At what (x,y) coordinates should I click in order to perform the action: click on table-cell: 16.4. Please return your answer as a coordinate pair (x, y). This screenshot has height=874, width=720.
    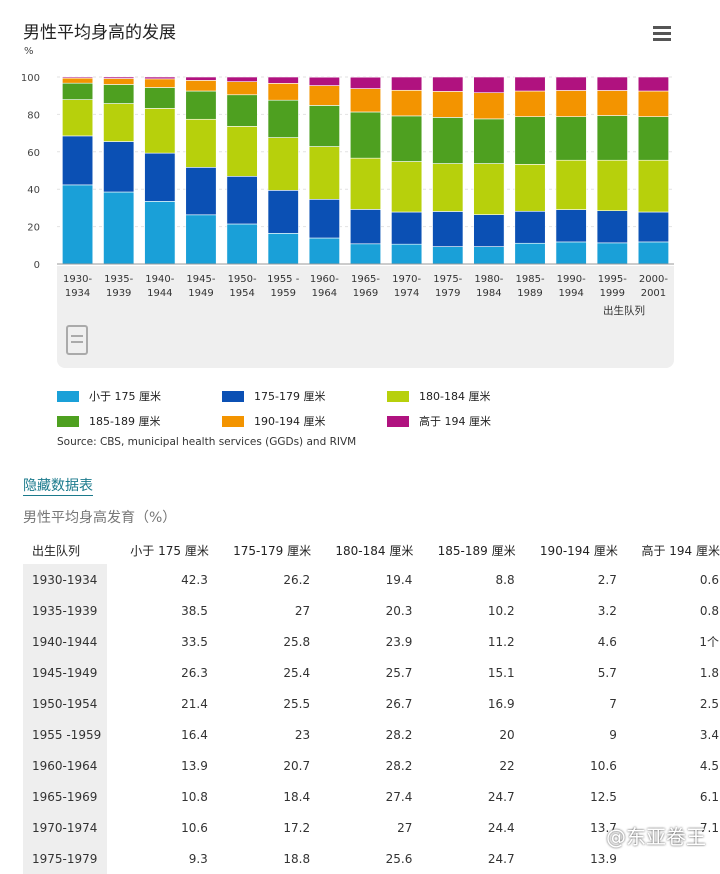
    Looking at the image, I should click on (194, 734).